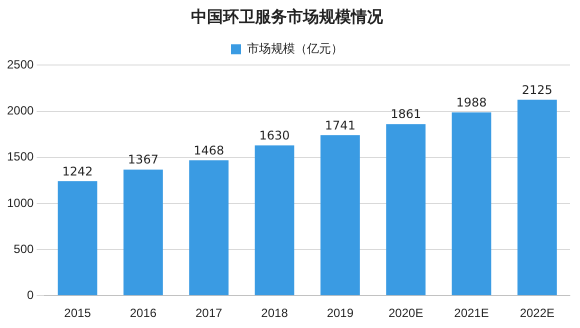  I want to click on chart-title: 中国环卫服务市场规模情况, so click(287, 16).